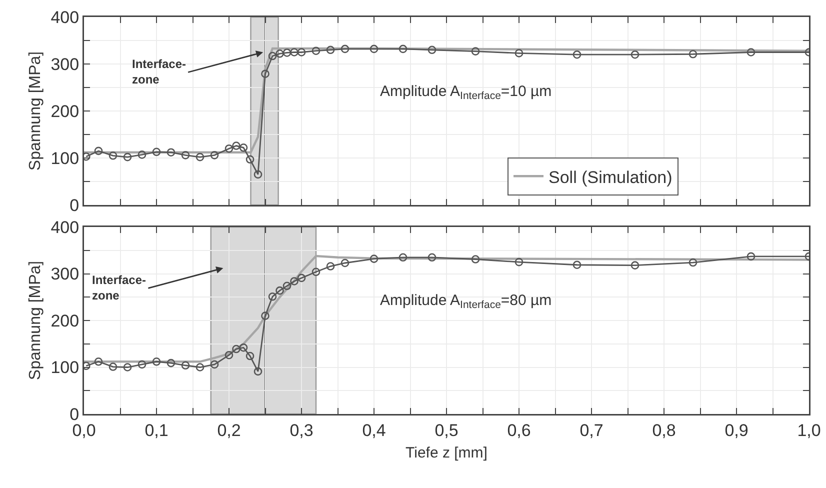 This screenshot has height=488, width=826. I want to click on x-tick-label: 0,4, so click(374, 430).